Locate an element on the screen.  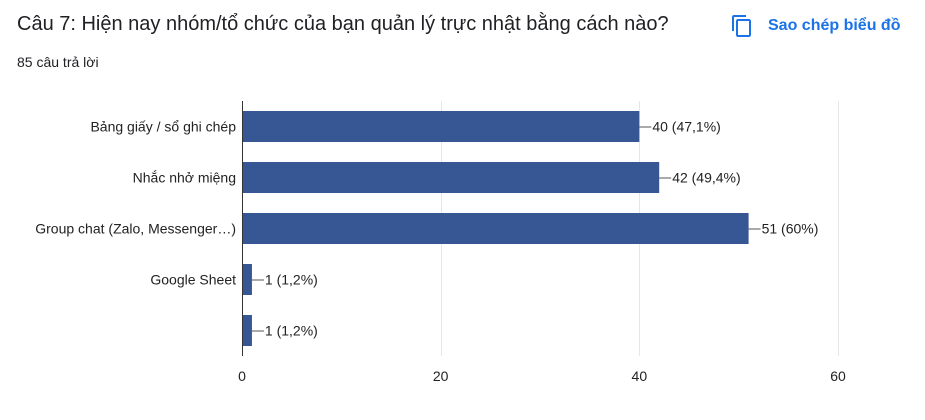
copy-icon is located at coordinates (741, 26).